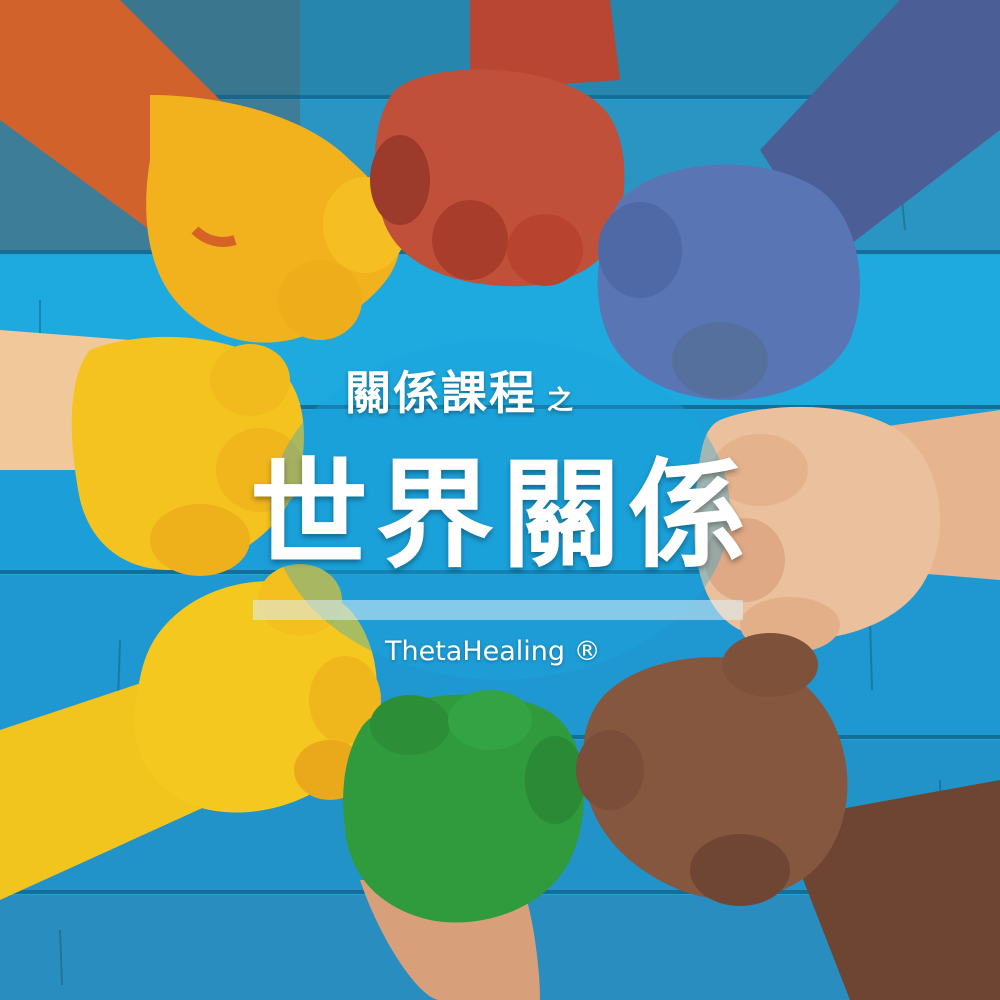 The image size is (1000, 1000). I want to click on green-painted-hand, so click(464, 845).